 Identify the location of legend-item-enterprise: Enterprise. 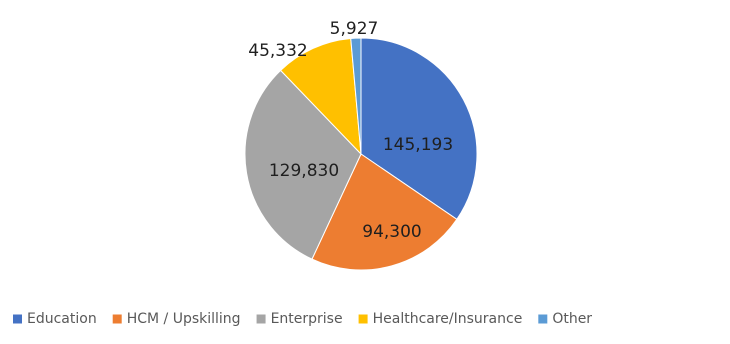
(299, 319).